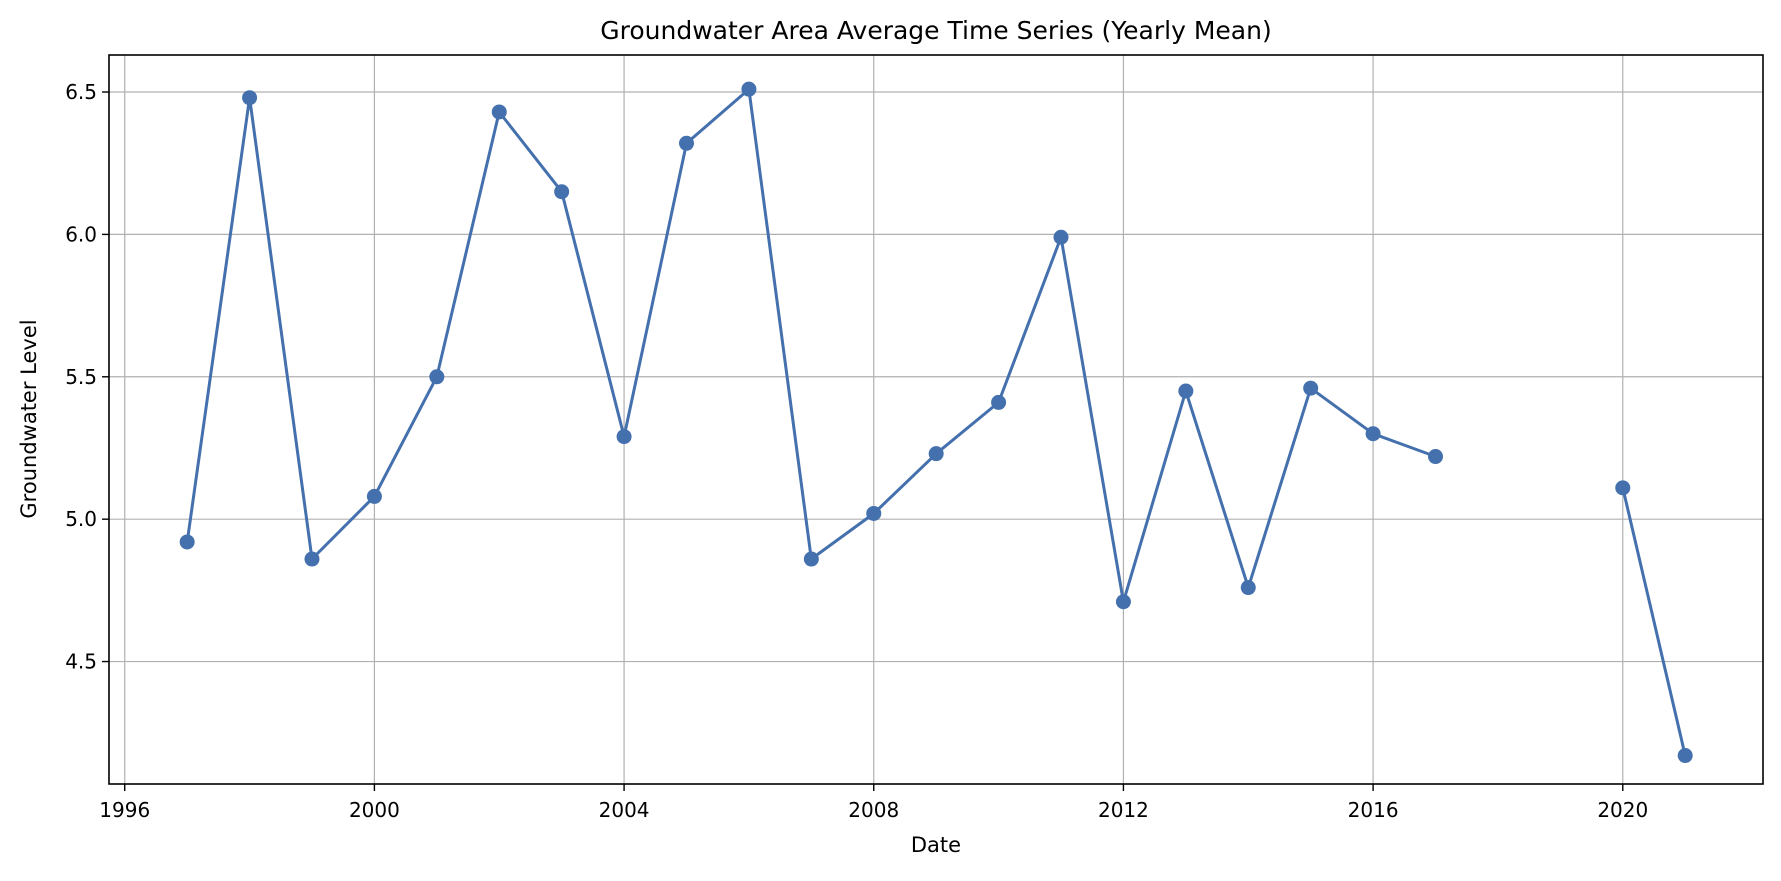 The image size is (1781, 881). What do you see at coordinates (1654, 621) in the screenshot?
I see `series-line` at bounding box center [1654, 621].